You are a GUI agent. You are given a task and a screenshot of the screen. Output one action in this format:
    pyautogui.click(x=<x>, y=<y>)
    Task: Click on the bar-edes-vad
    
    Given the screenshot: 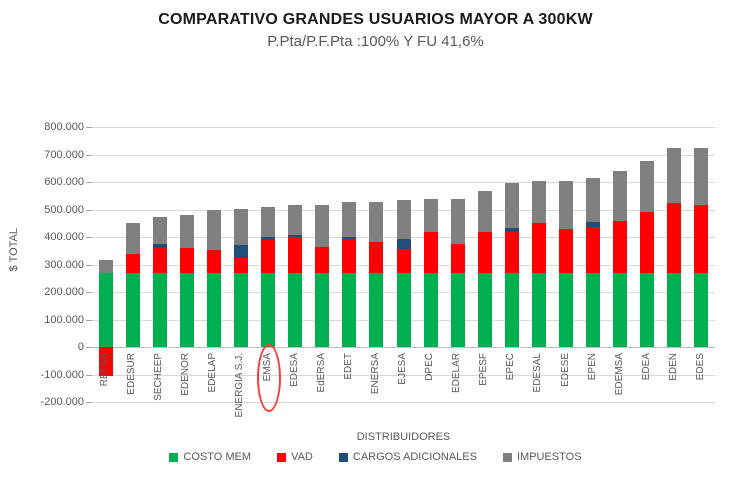 What is the action you would take?
    pyautogui.click(x=701, y=239)
    